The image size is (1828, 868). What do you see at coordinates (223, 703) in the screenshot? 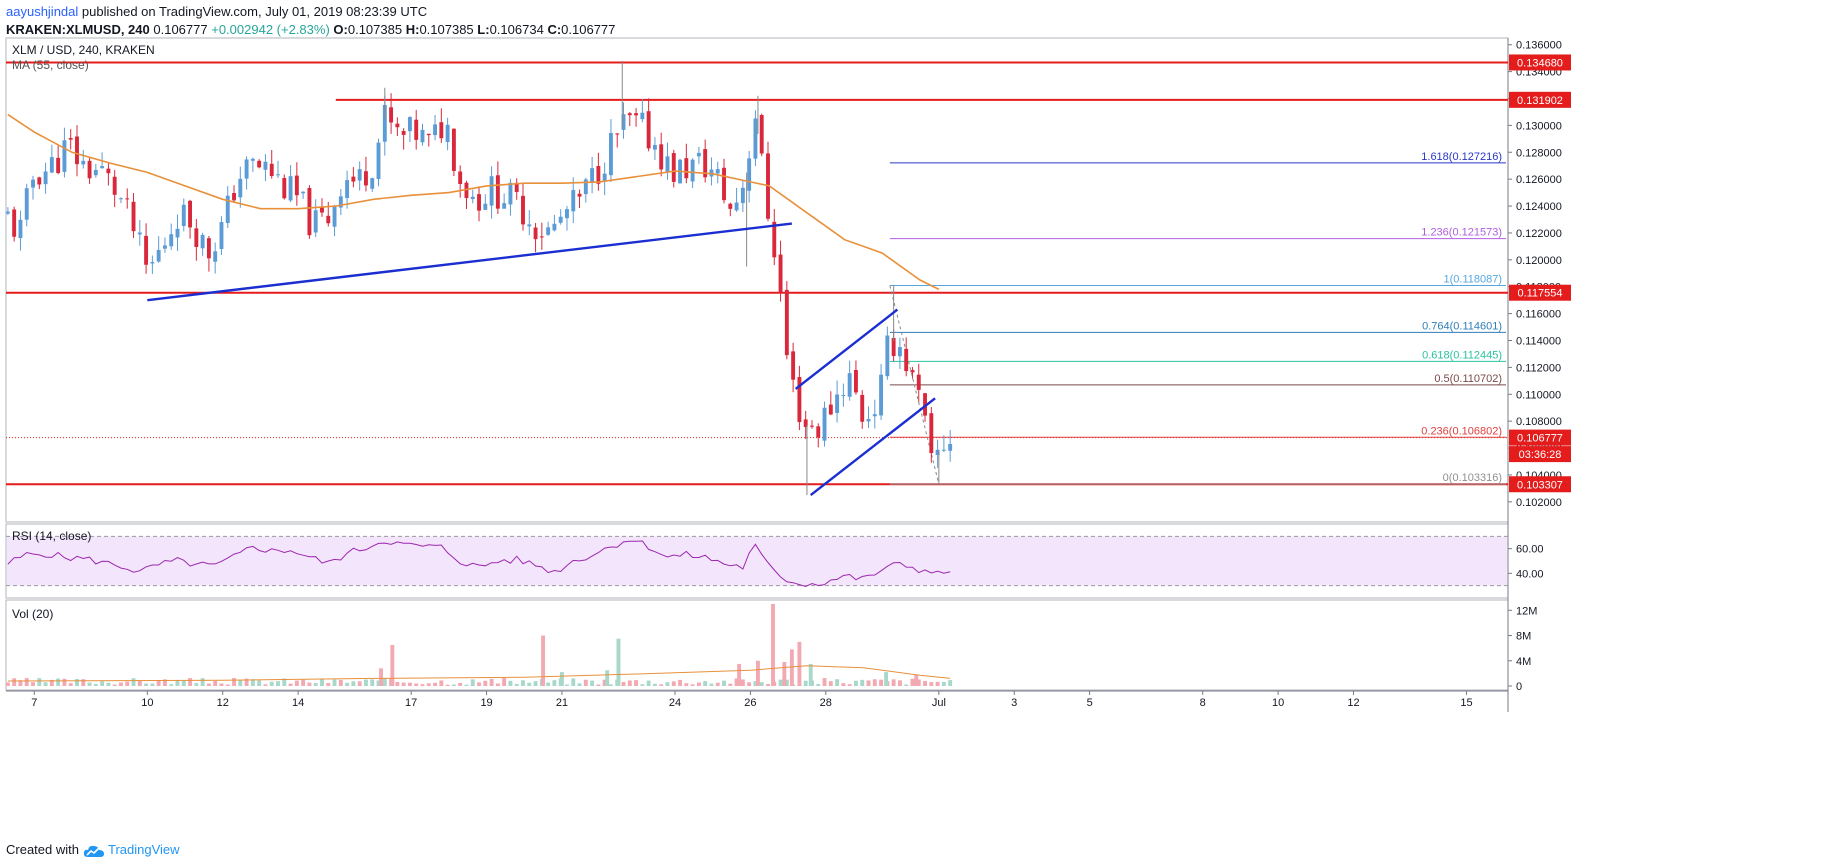
I see `time-tick-label: 12` at bounding box center [223, 703].